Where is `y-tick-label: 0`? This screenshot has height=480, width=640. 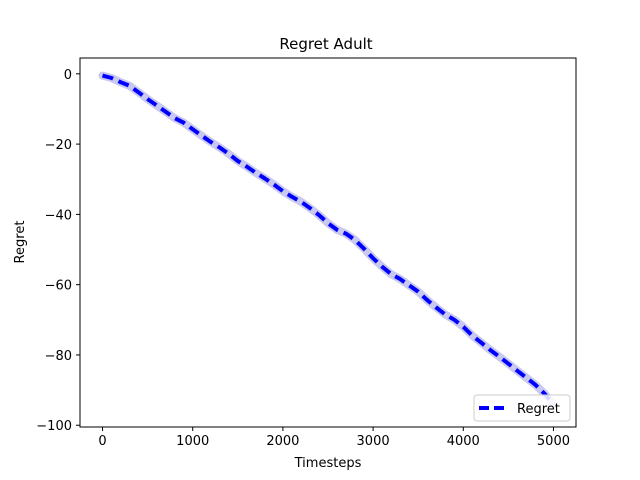 y-tick-label: 0 is located at coordinates (68, 75).